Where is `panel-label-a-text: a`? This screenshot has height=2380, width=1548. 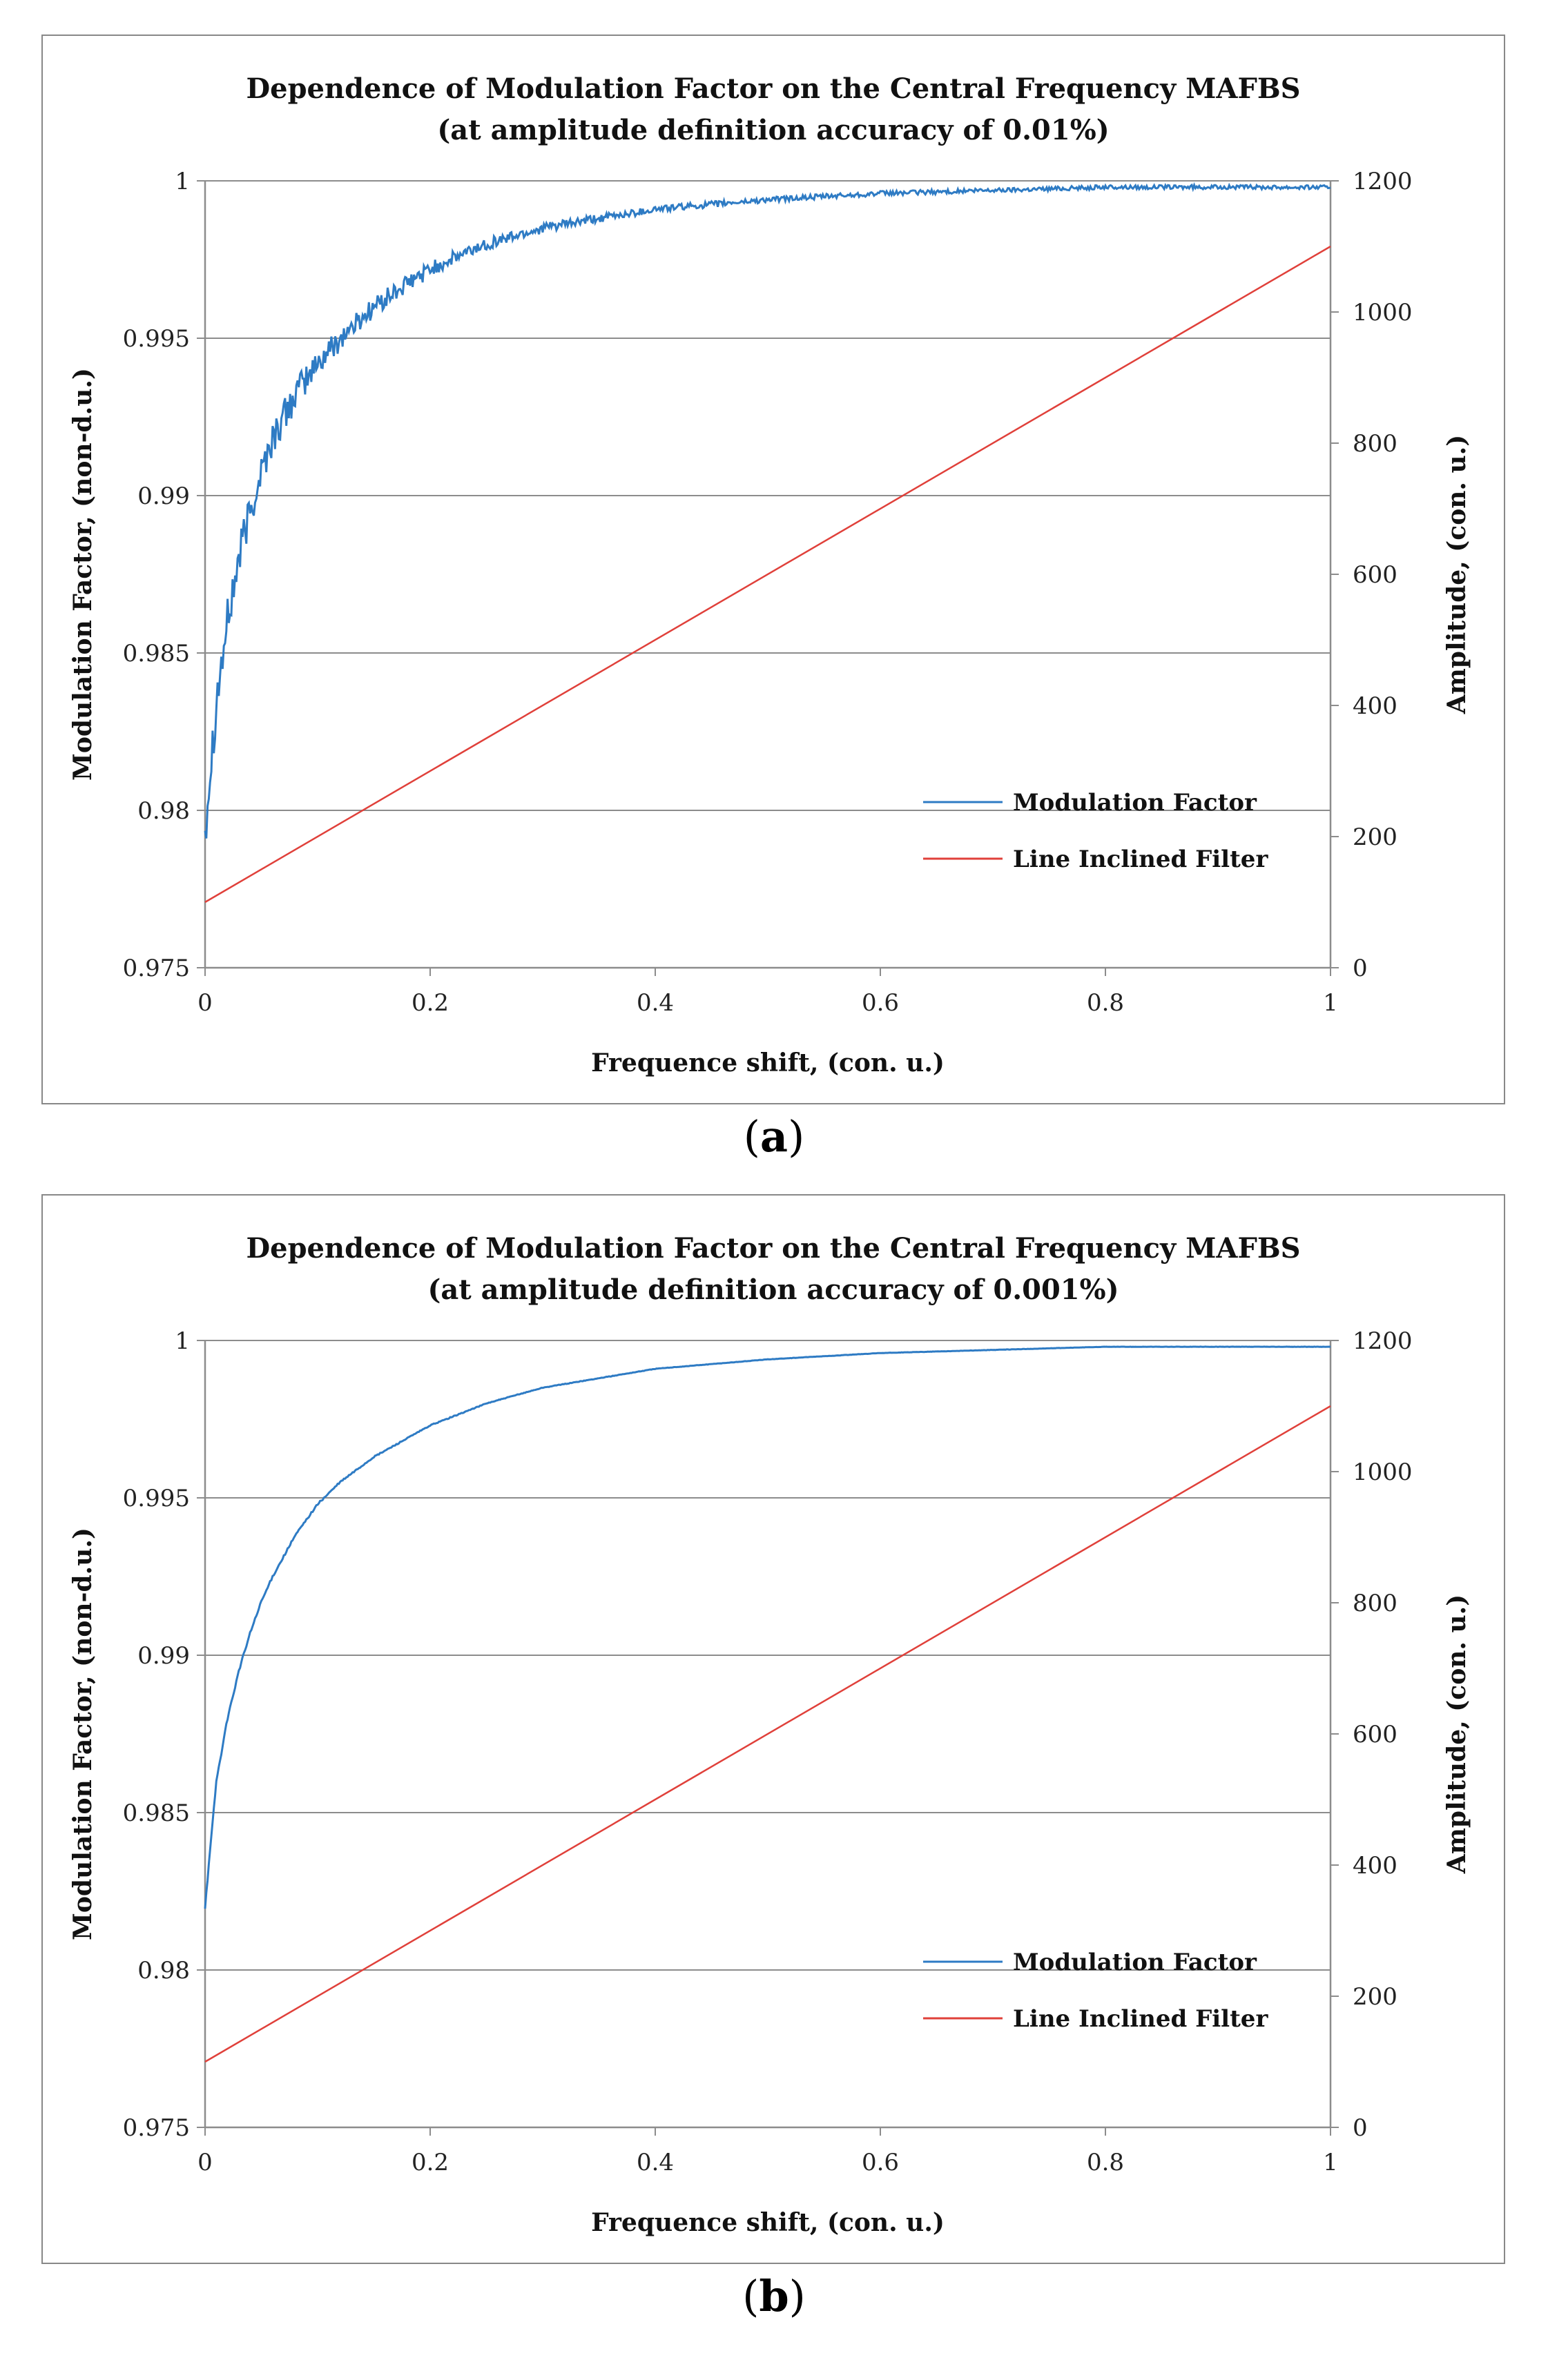
panel-label-a-text: a is located at coordinates (774, 1136).